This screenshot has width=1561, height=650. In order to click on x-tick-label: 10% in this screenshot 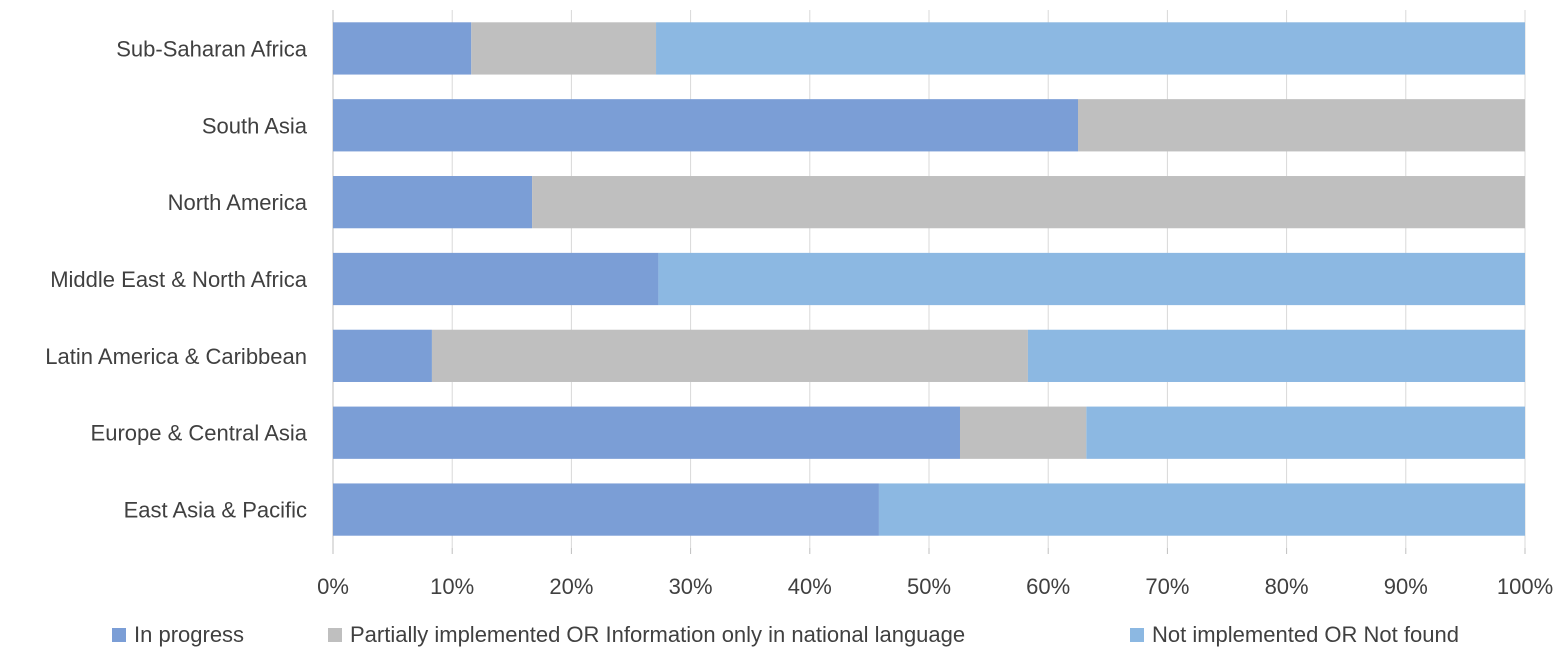, I will do `click(452, 586)`.